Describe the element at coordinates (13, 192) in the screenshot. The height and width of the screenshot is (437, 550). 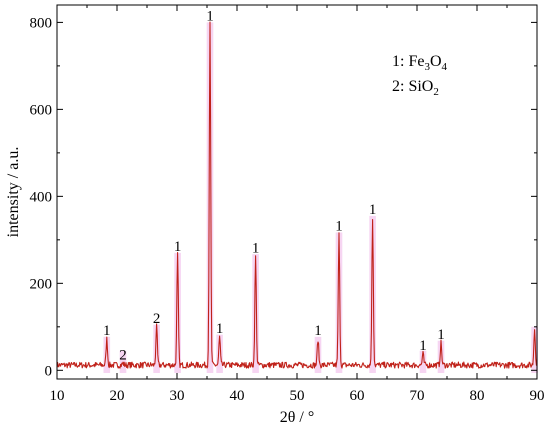
I see `y-axis-label: intensity / a.u.` at that location.